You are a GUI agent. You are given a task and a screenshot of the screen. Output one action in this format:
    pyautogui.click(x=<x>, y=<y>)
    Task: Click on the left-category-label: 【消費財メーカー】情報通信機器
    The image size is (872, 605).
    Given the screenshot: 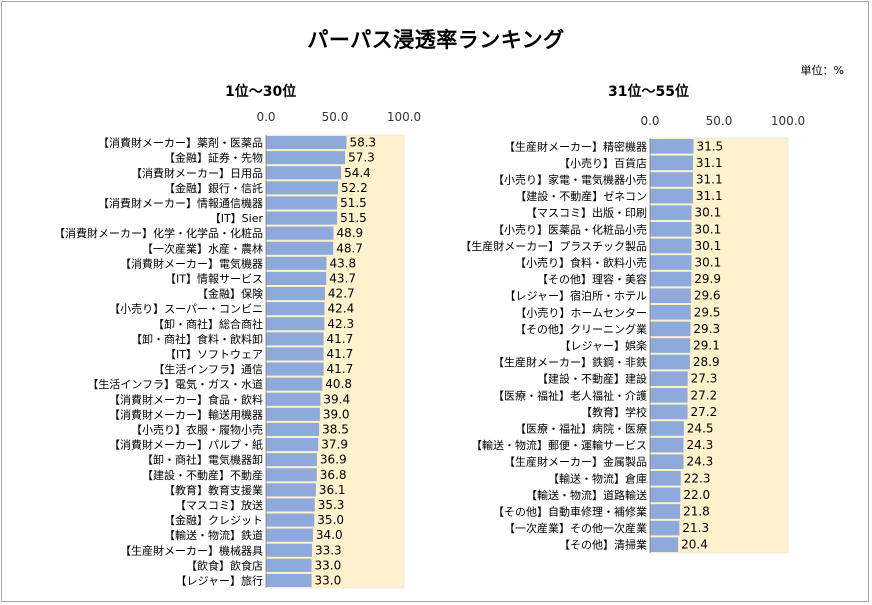 What is the action you would take?
    pyautogui.click(x=180, y=203)
    